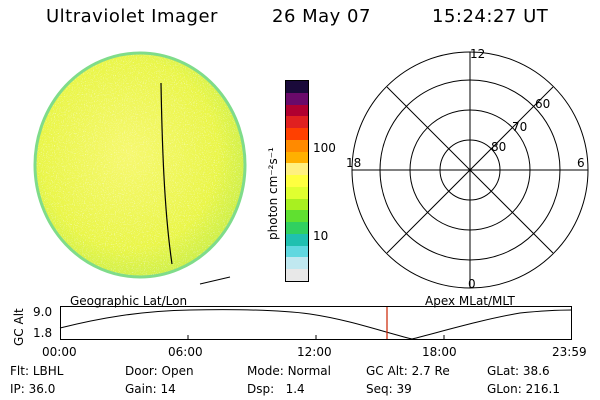  What do you see at coordinates (42, 389) in the screenshot?
I see `ip-value: 36.0` at bounding box center [42, 389].